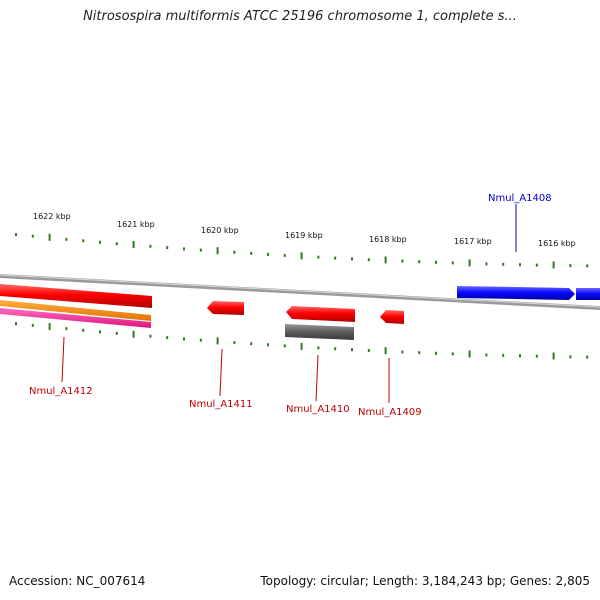 This screenshot has width=600, height=600. Describe the element at coordinates (319, 332) in the screenshot. I see `pseudo-feature-grey` at that location.